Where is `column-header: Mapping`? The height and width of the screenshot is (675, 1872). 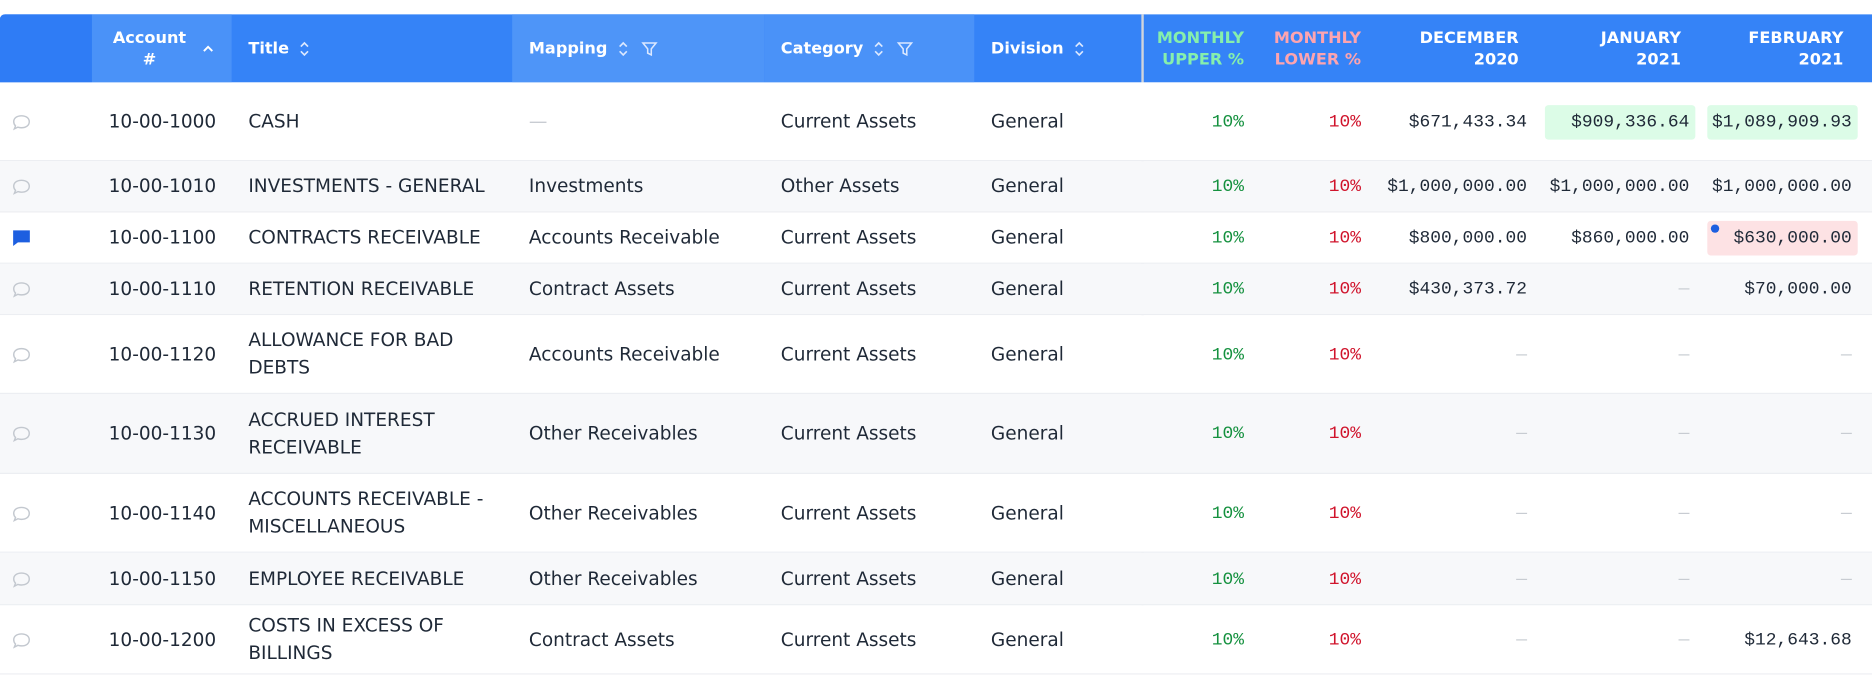
column-header: Mapping is located at coordinates (638, 48).